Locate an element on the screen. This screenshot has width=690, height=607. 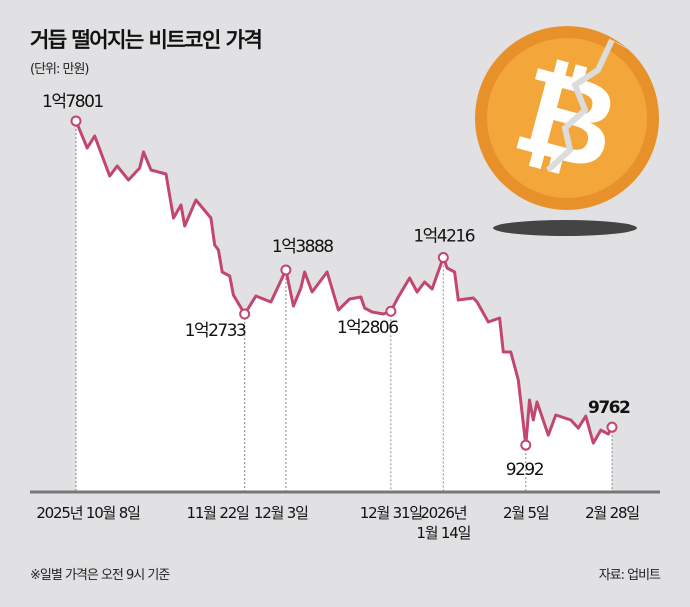
data-label: 1억3888 is located at coordinates (302, 247).